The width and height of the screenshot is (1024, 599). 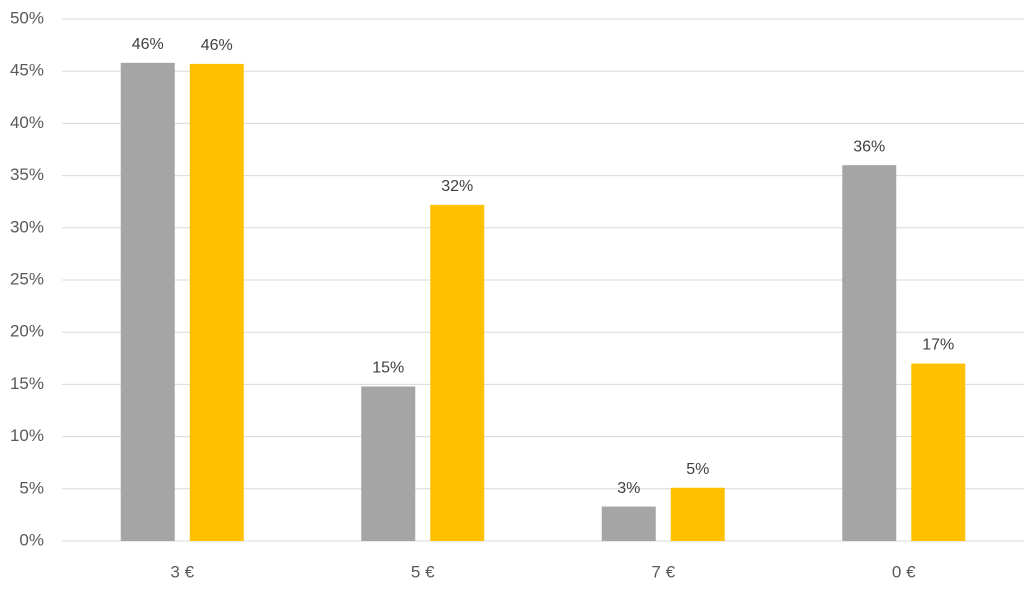 What do you see at coordinates (457, 186) in the screenshot?
I see `value-label: 32%` at bounding box center [457, 186].